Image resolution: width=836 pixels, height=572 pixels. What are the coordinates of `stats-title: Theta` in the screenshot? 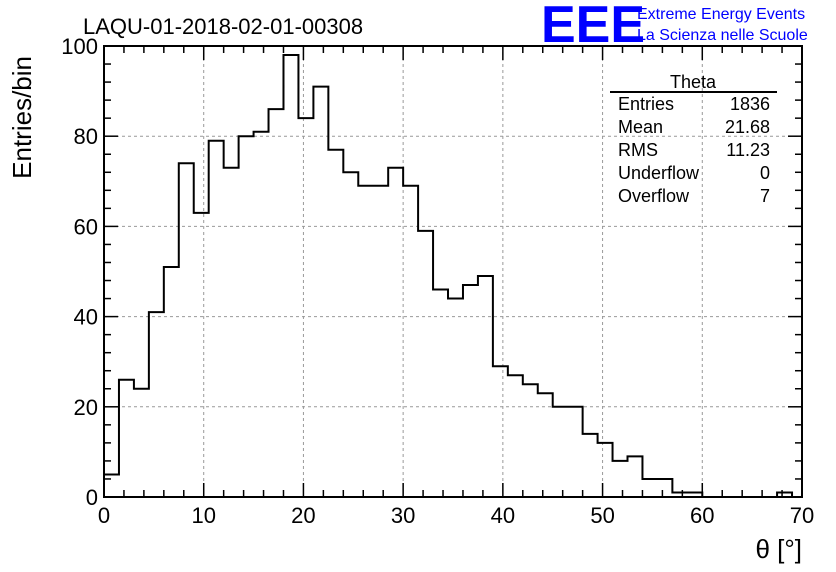 It's located at (693, 82).